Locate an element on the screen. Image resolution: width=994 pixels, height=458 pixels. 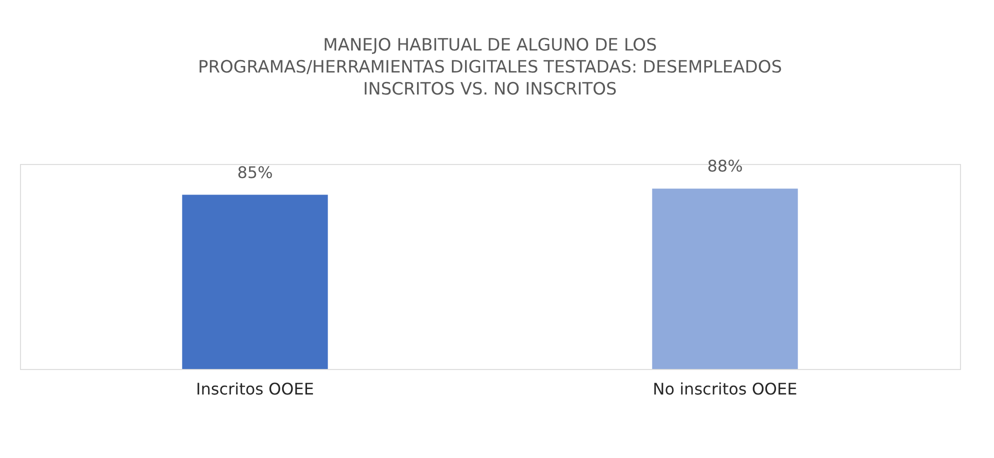
data-label: 88% is located at coordinates (725, 166).